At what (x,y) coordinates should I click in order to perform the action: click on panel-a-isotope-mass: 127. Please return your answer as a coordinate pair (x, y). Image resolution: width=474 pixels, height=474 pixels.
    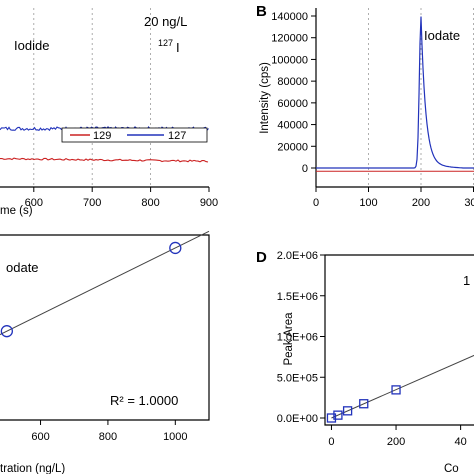
    Looking at the image, I should click on (165, 43).